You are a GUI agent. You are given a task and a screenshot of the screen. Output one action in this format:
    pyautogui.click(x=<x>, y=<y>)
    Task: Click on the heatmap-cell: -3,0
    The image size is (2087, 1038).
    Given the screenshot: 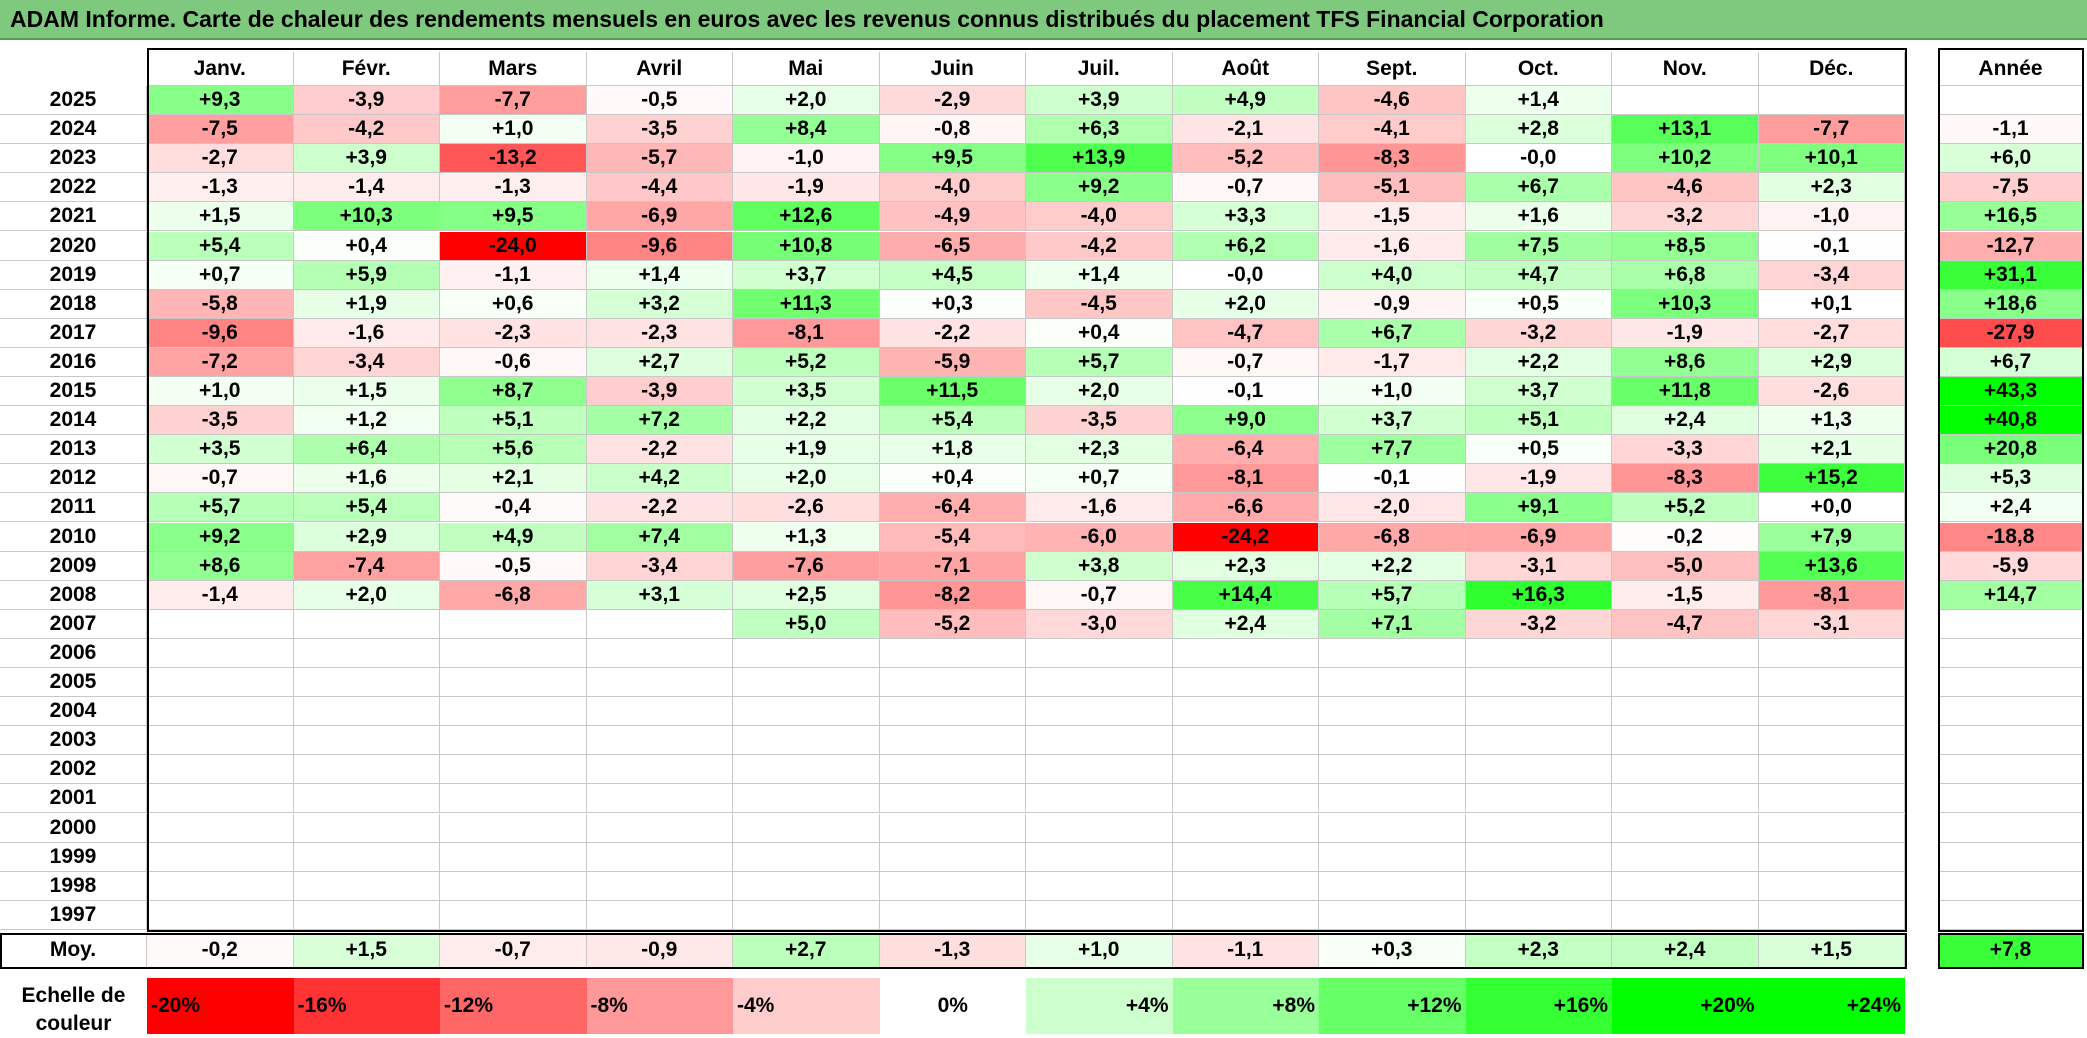 What is the action you would take?
    pyautogui.click(x=1099, y=624)
    